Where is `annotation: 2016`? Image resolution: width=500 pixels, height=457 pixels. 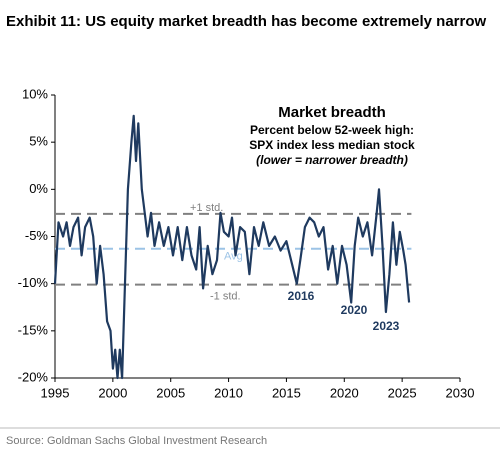
annotation: 2016 is located at coordinates (301, 296).